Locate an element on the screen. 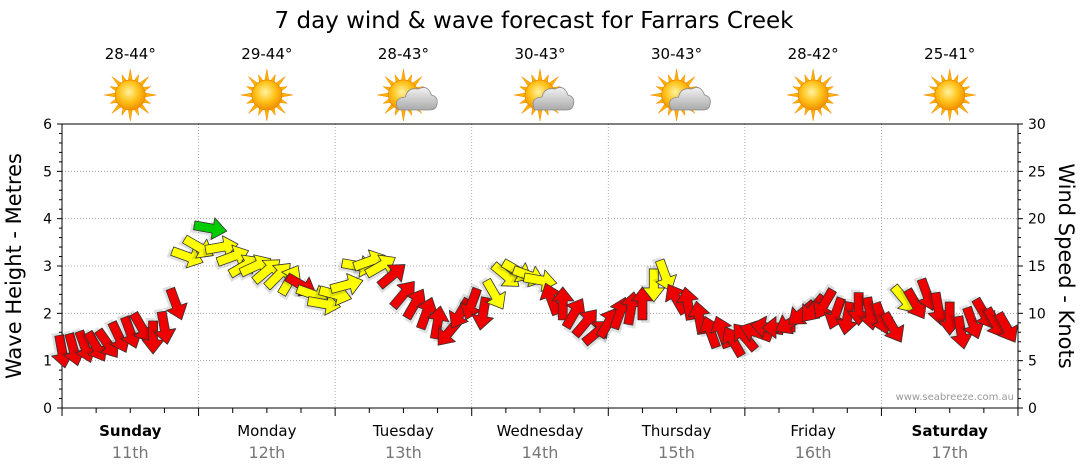 This screenshot has height=475, width=1080. left-tick-label: 5 is located at coordinates (47, 172).